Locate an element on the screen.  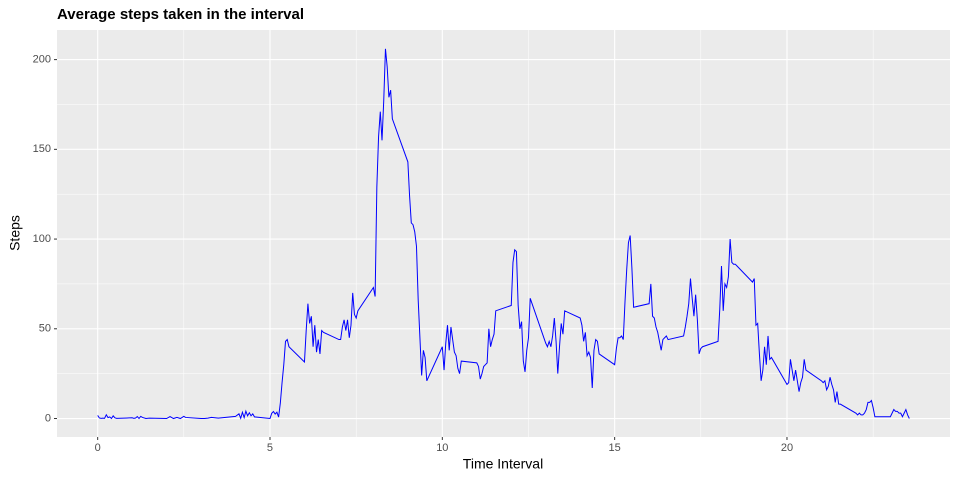
y-tick-label: 100 is located at coordinates (42, 239).